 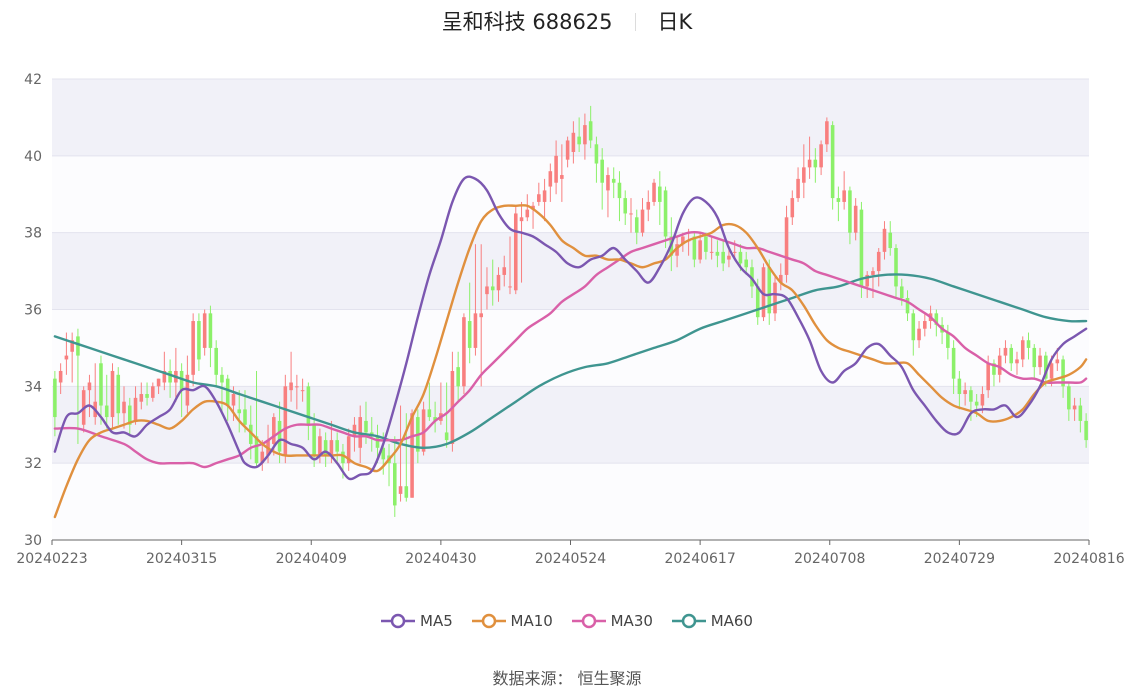 What do you see at coordinates (512, 621) in the screenshot?
I see `legend-item-ma10: MA10` at bounding box center [512, 621].